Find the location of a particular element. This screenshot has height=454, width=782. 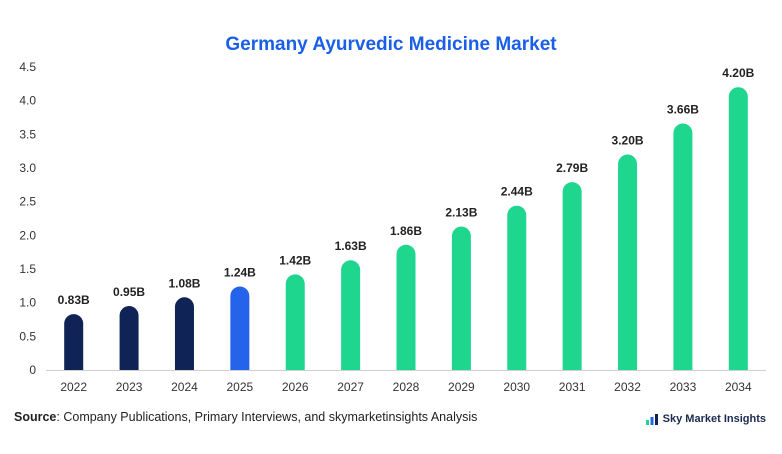

y-axis: 0 0.5 1.0 1.5 2.0 2.5 3.0 3.5 4.0 4.5 is located at coordinates (27, 218).